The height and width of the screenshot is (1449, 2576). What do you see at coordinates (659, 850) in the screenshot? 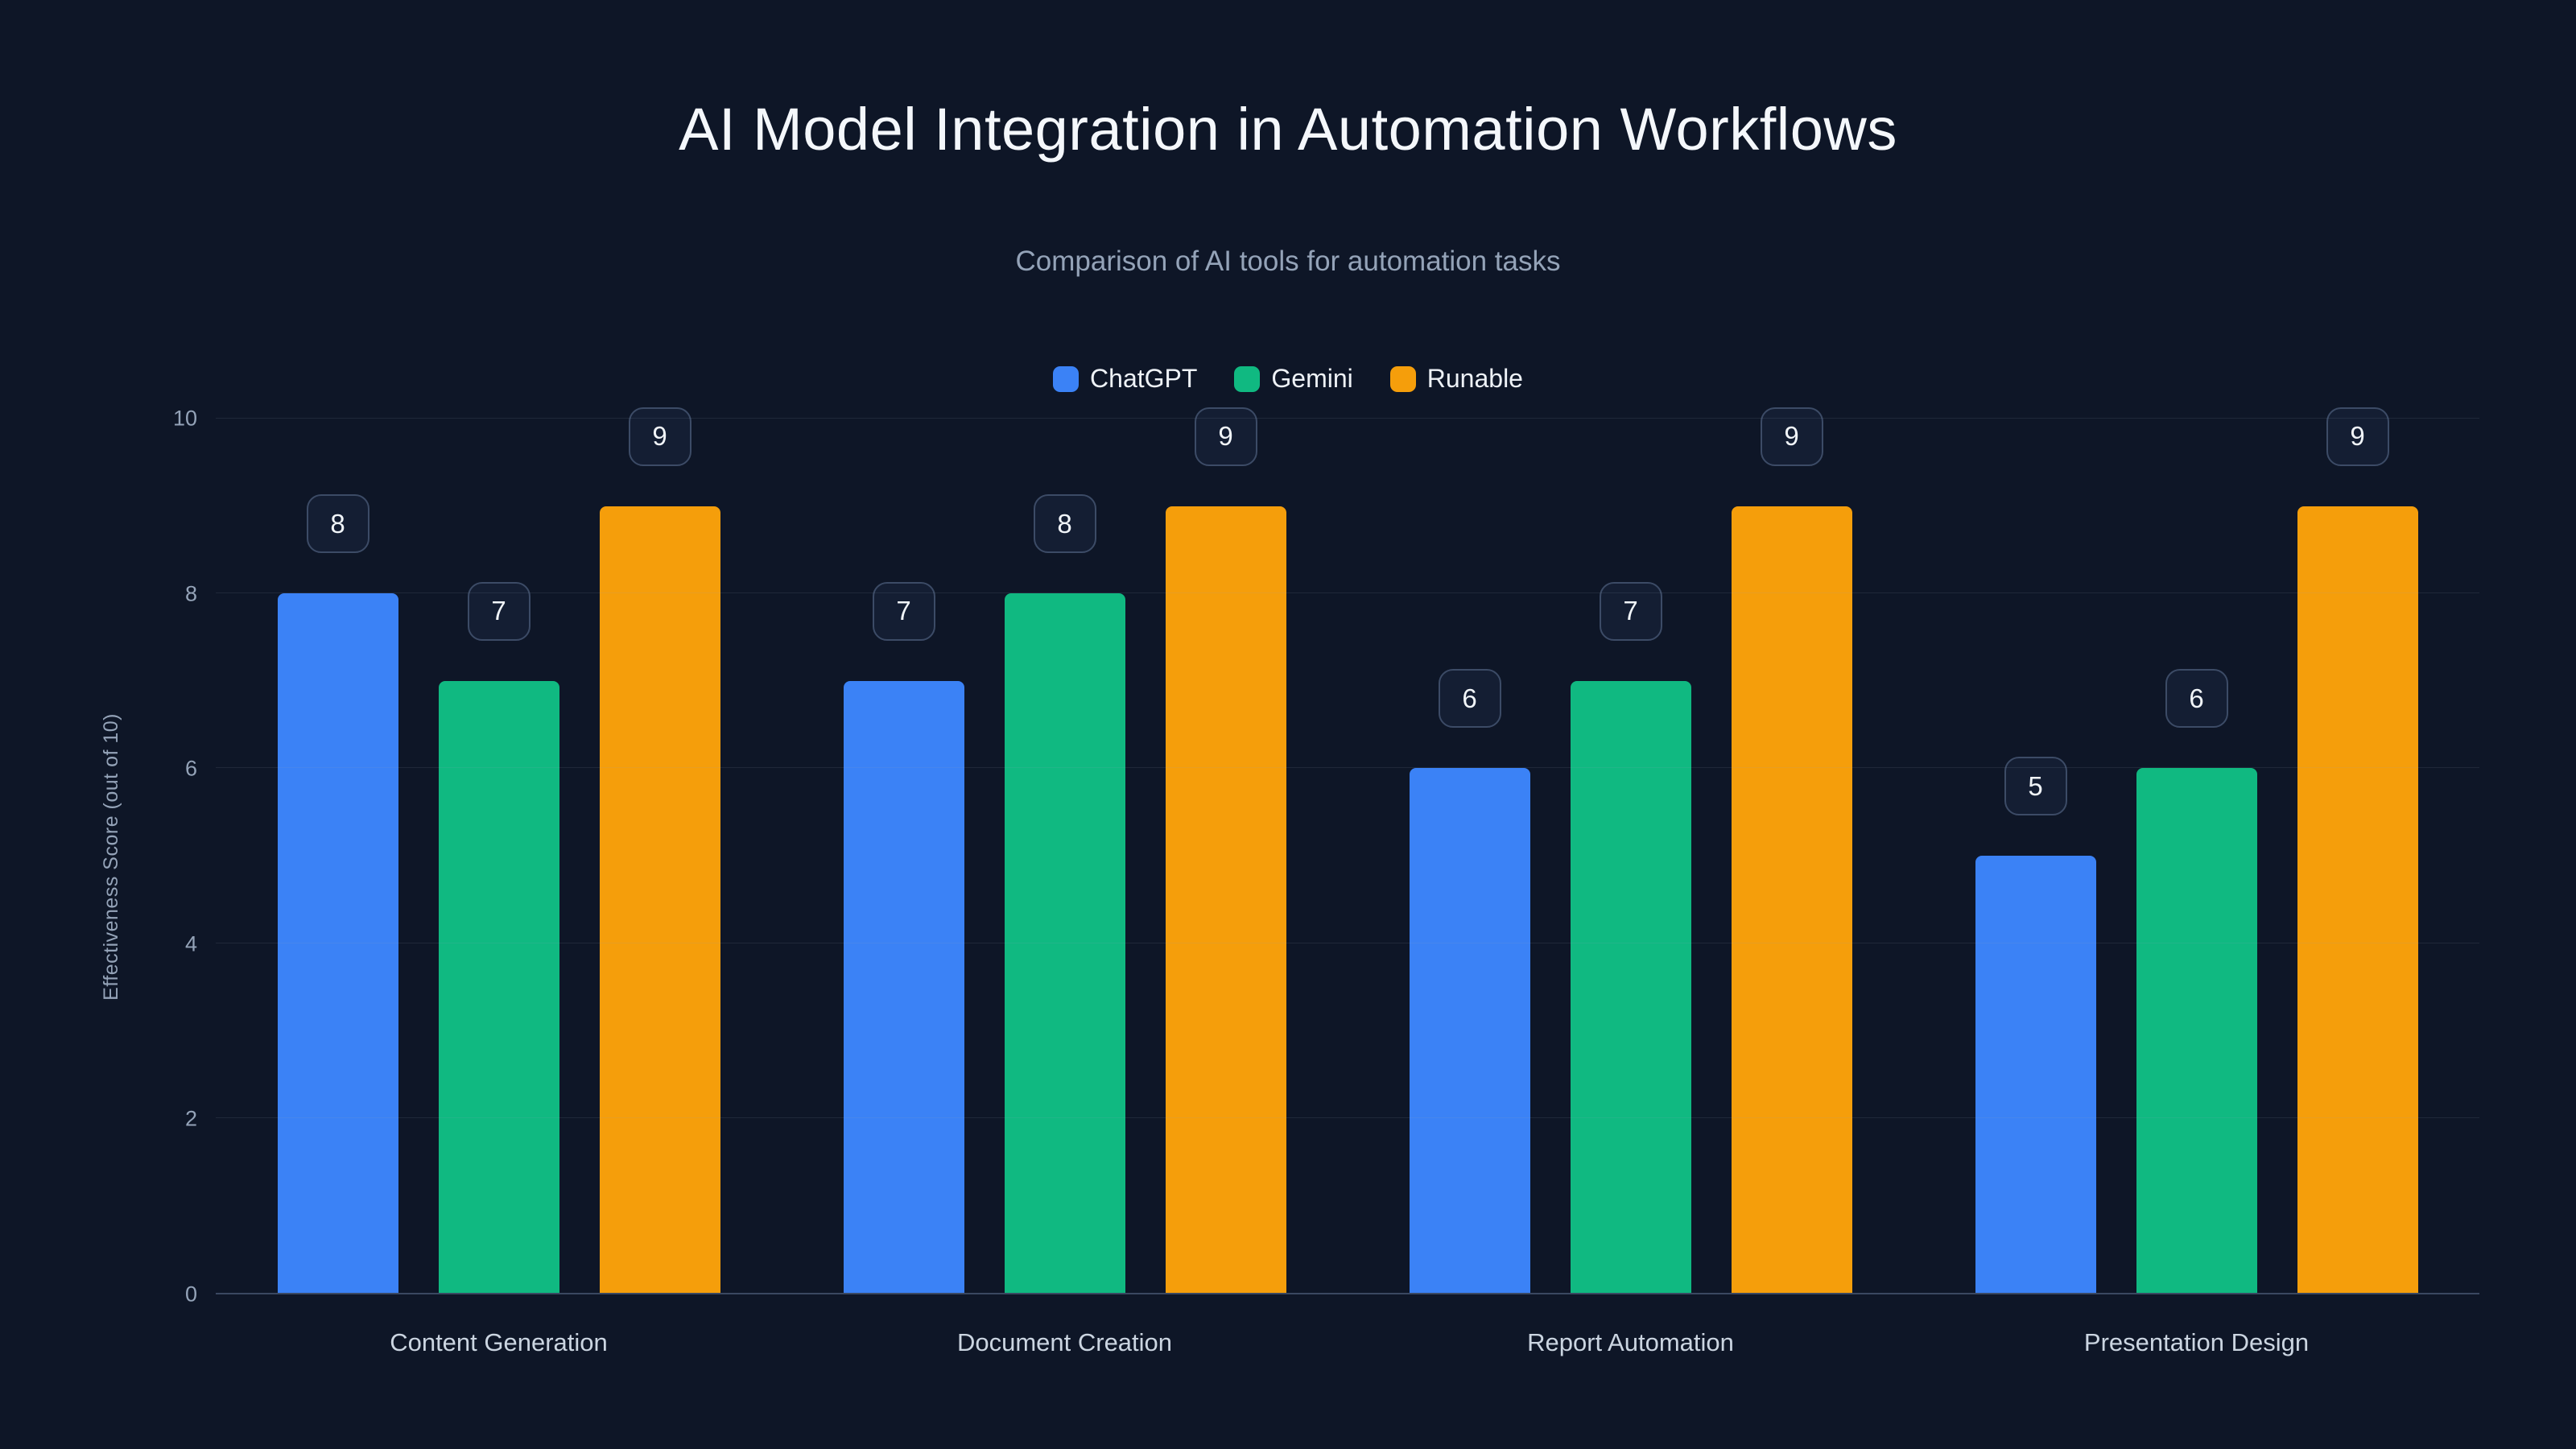
I see `bar-runable-content-generation: 9` at bounding box center [659, 850].